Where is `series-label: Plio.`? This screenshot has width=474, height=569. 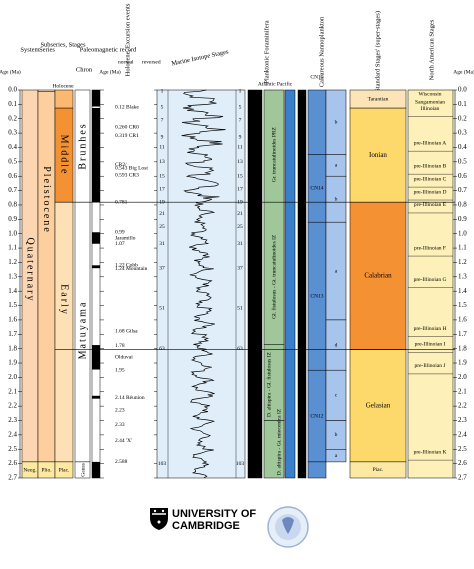
series-label: Plio. is located at coordinates (46, 470).